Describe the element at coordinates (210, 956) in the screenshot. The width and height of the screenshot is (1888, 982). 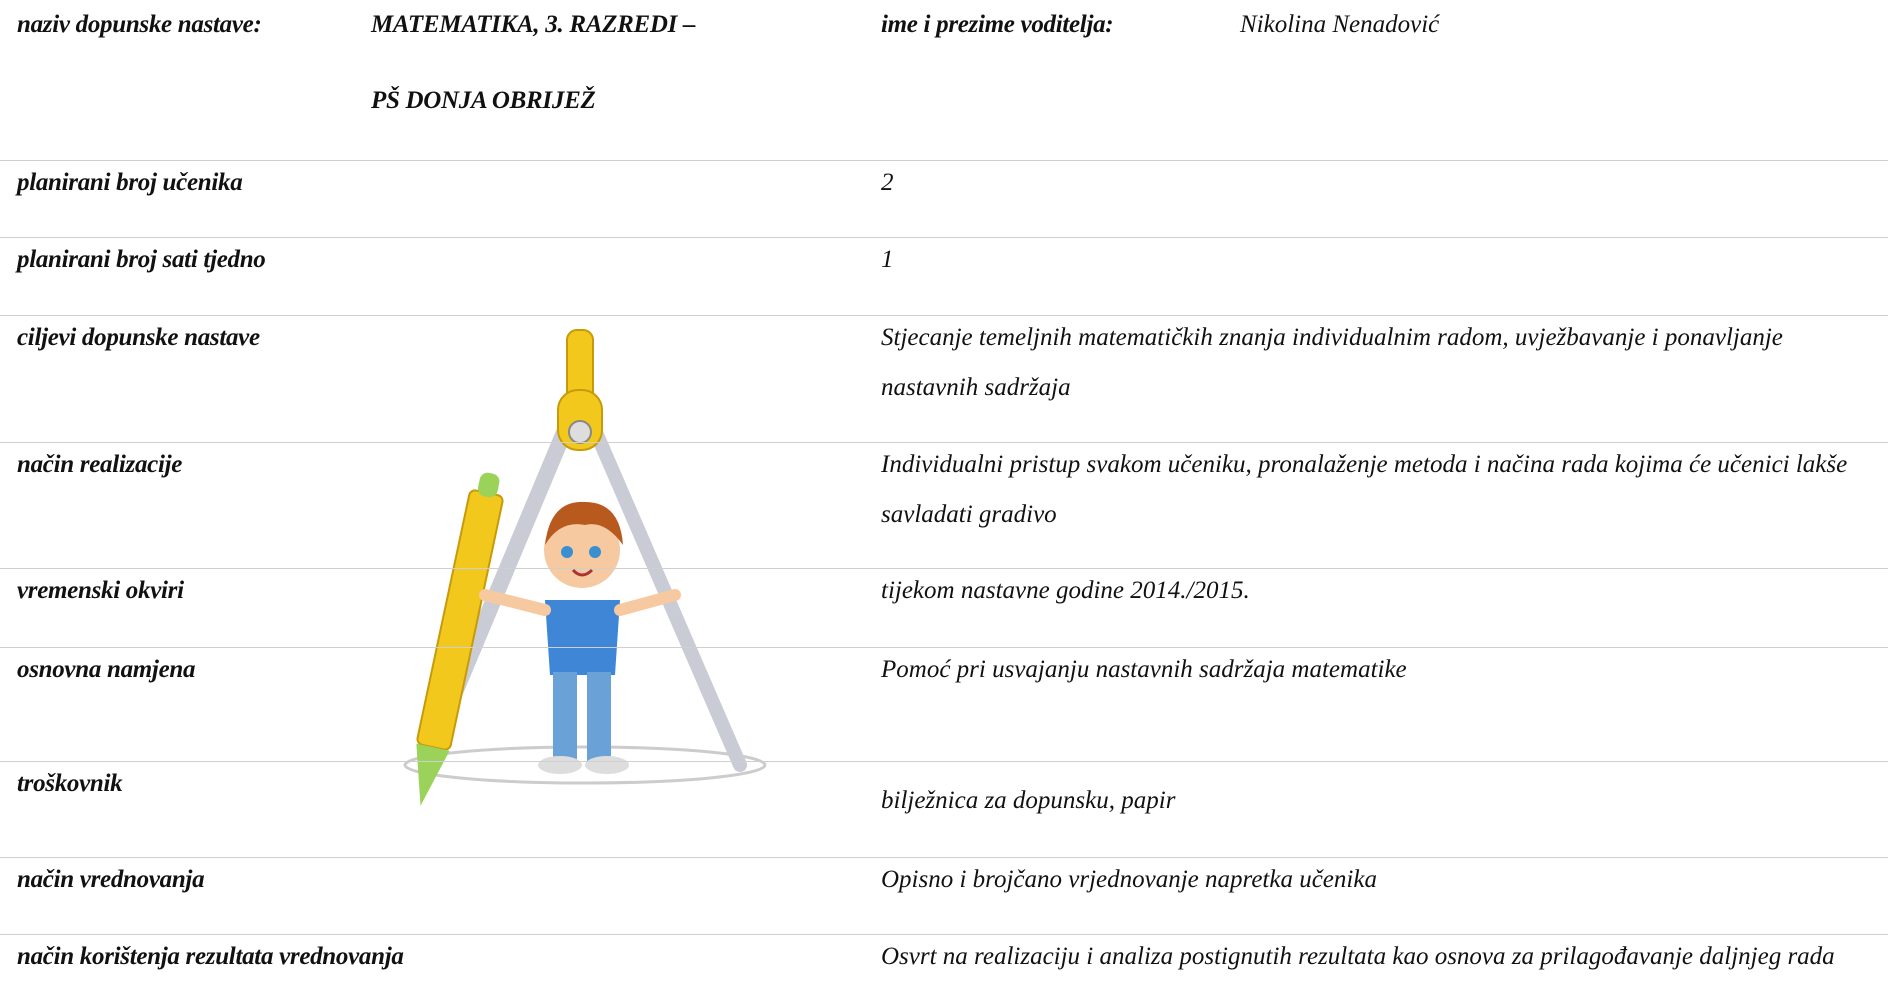
I see `row-label: način korištenja rezultata vrednovanja` at that location.